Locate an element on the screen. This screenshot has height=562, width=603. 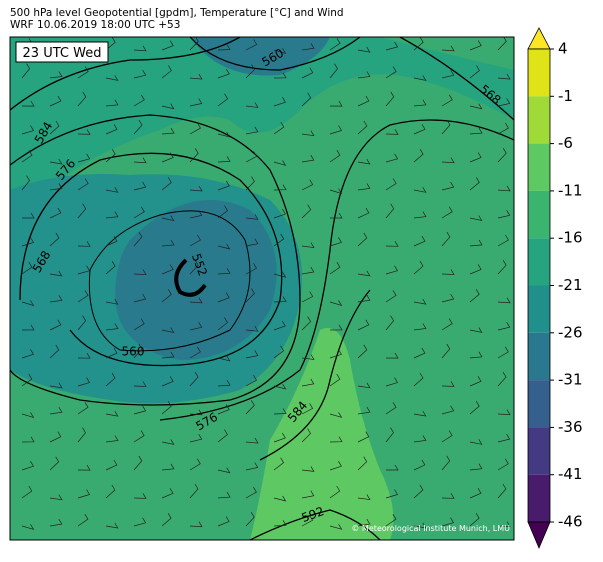
colorbar-tick-label: -21 is located at coordinates (570, 285).